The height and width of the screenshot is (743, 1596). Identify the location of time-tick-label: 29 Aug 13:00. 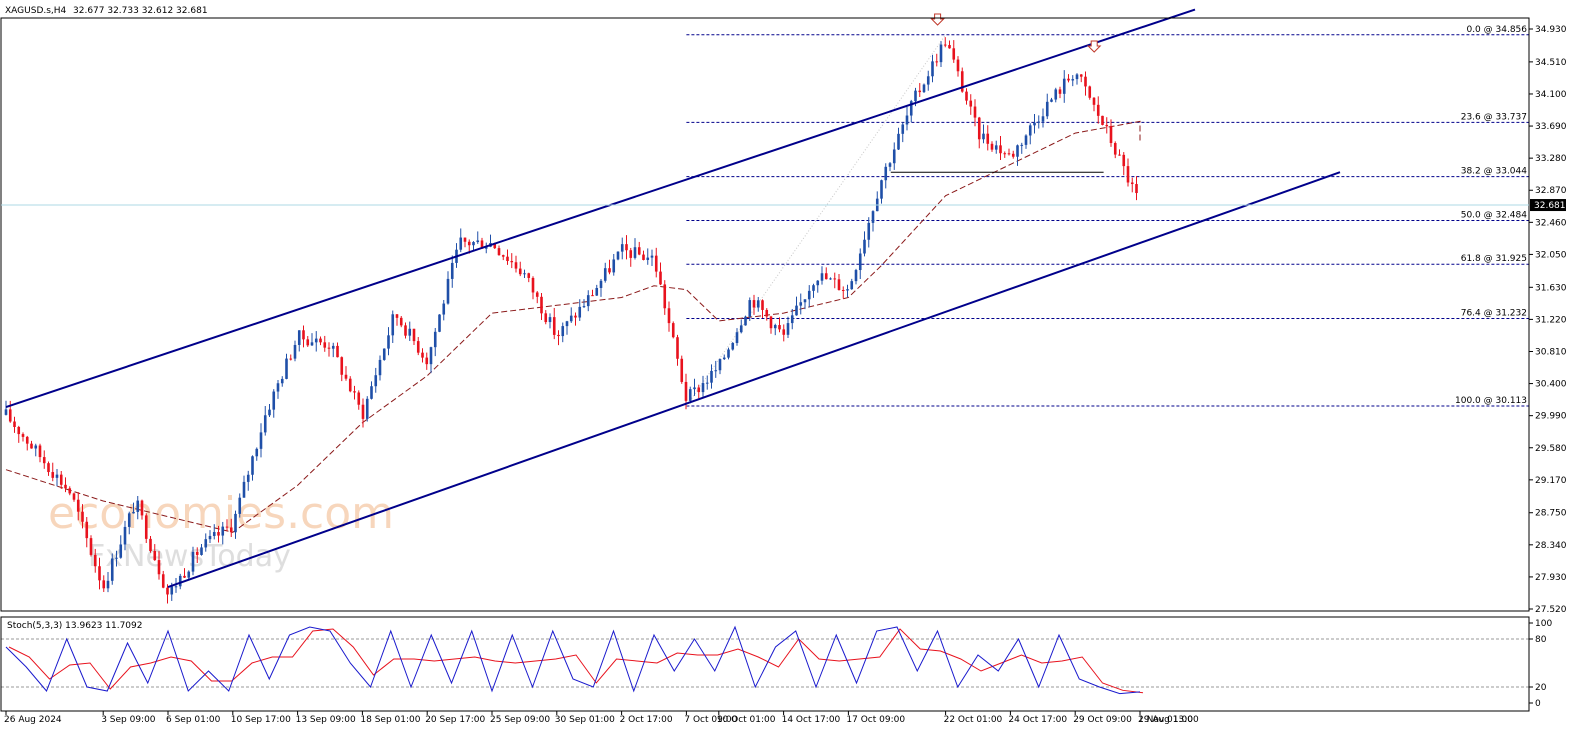
(1168, 720).